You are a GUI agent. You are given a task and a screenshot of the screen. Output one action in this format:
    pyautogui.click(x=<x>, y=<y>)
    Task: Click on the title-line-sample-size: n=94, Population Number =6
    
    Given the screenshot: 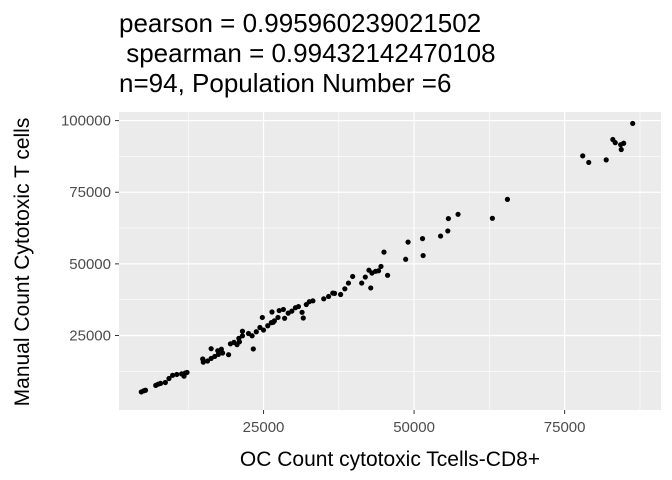 What is the action you would take?
    pyautogui.click(x=285, y=83)
    